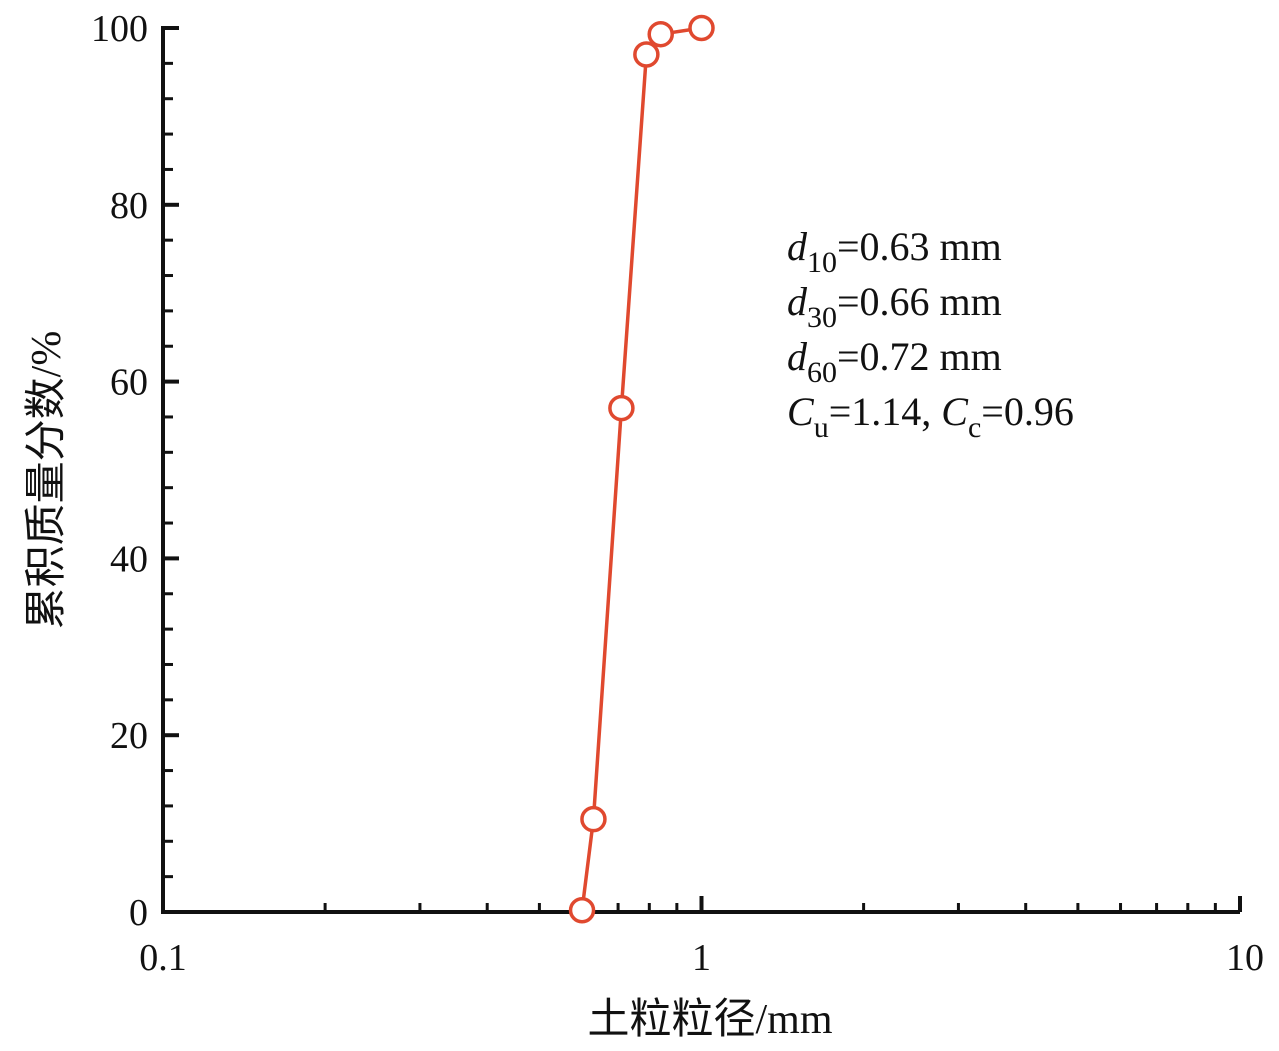 Image resolution: width=1279 pixels, height=1051 pixels. Describe the element at coordinates (930, 416) in the screenshot. I see `annotation-coefficients: Cu=1.14, Cc=0.96` at that location.